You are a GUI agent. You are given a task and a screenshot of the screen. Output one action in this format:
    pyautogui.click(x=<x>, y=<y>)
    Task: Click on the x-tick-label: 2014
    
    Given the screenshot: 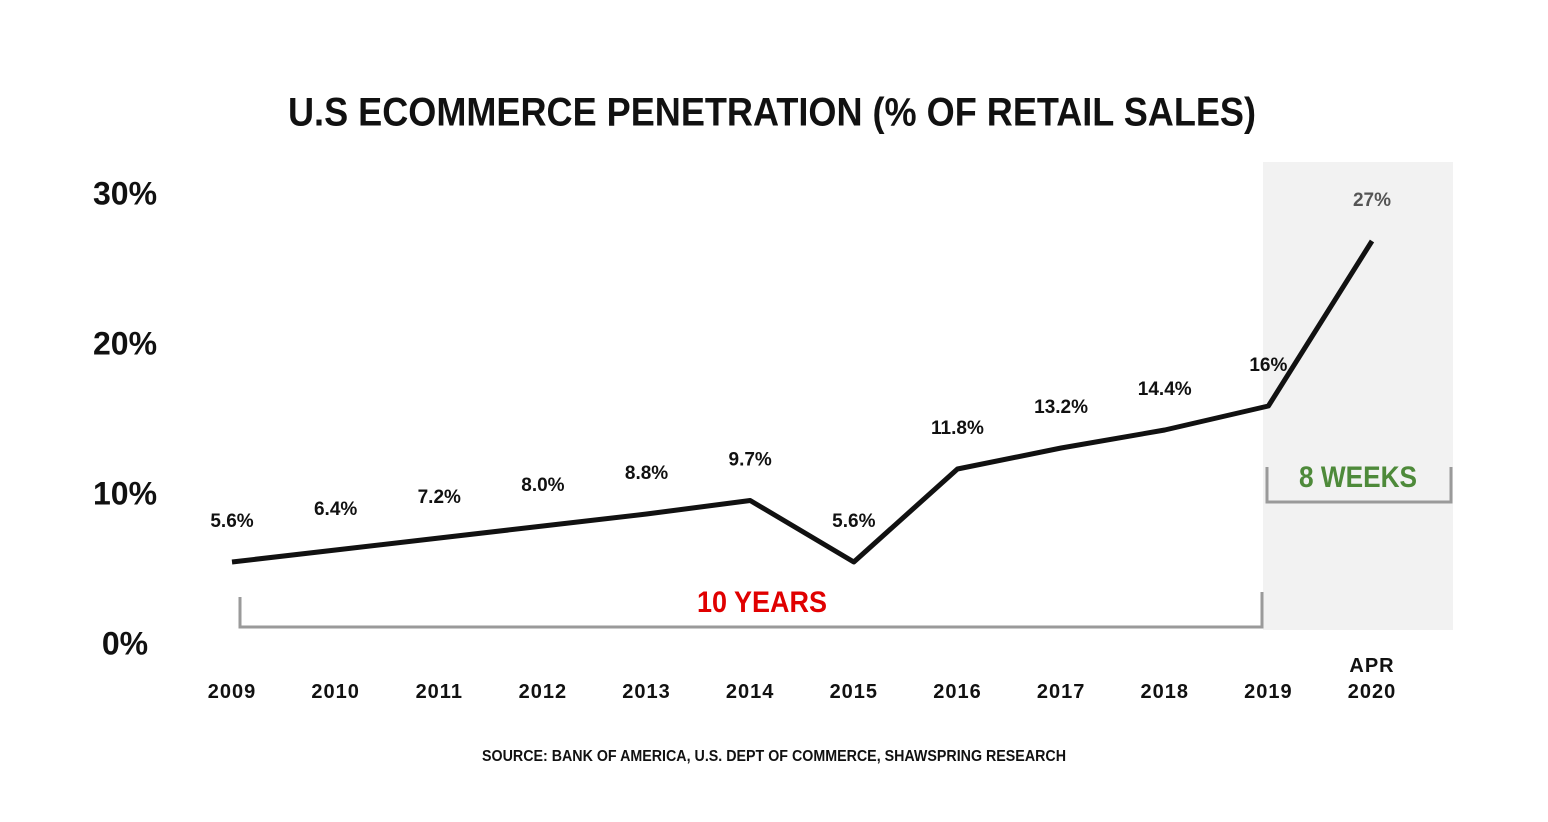 What is the action you would take?
    pyautogui.click(x=750, y=692)
    